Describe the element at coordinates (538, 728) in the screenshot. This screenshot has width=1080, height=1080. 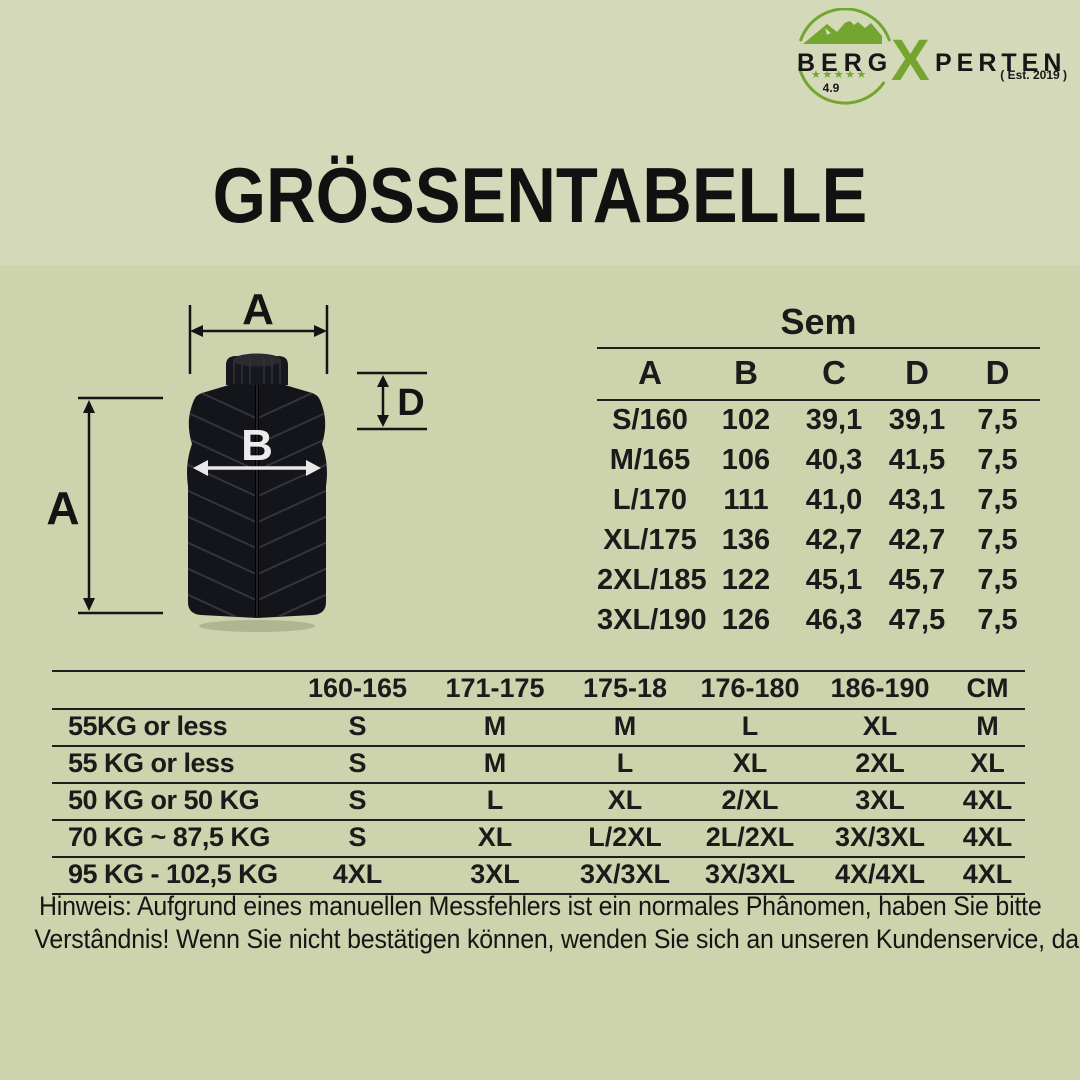
I see `table-row: 55KG or less S M M L XL M` at that location.